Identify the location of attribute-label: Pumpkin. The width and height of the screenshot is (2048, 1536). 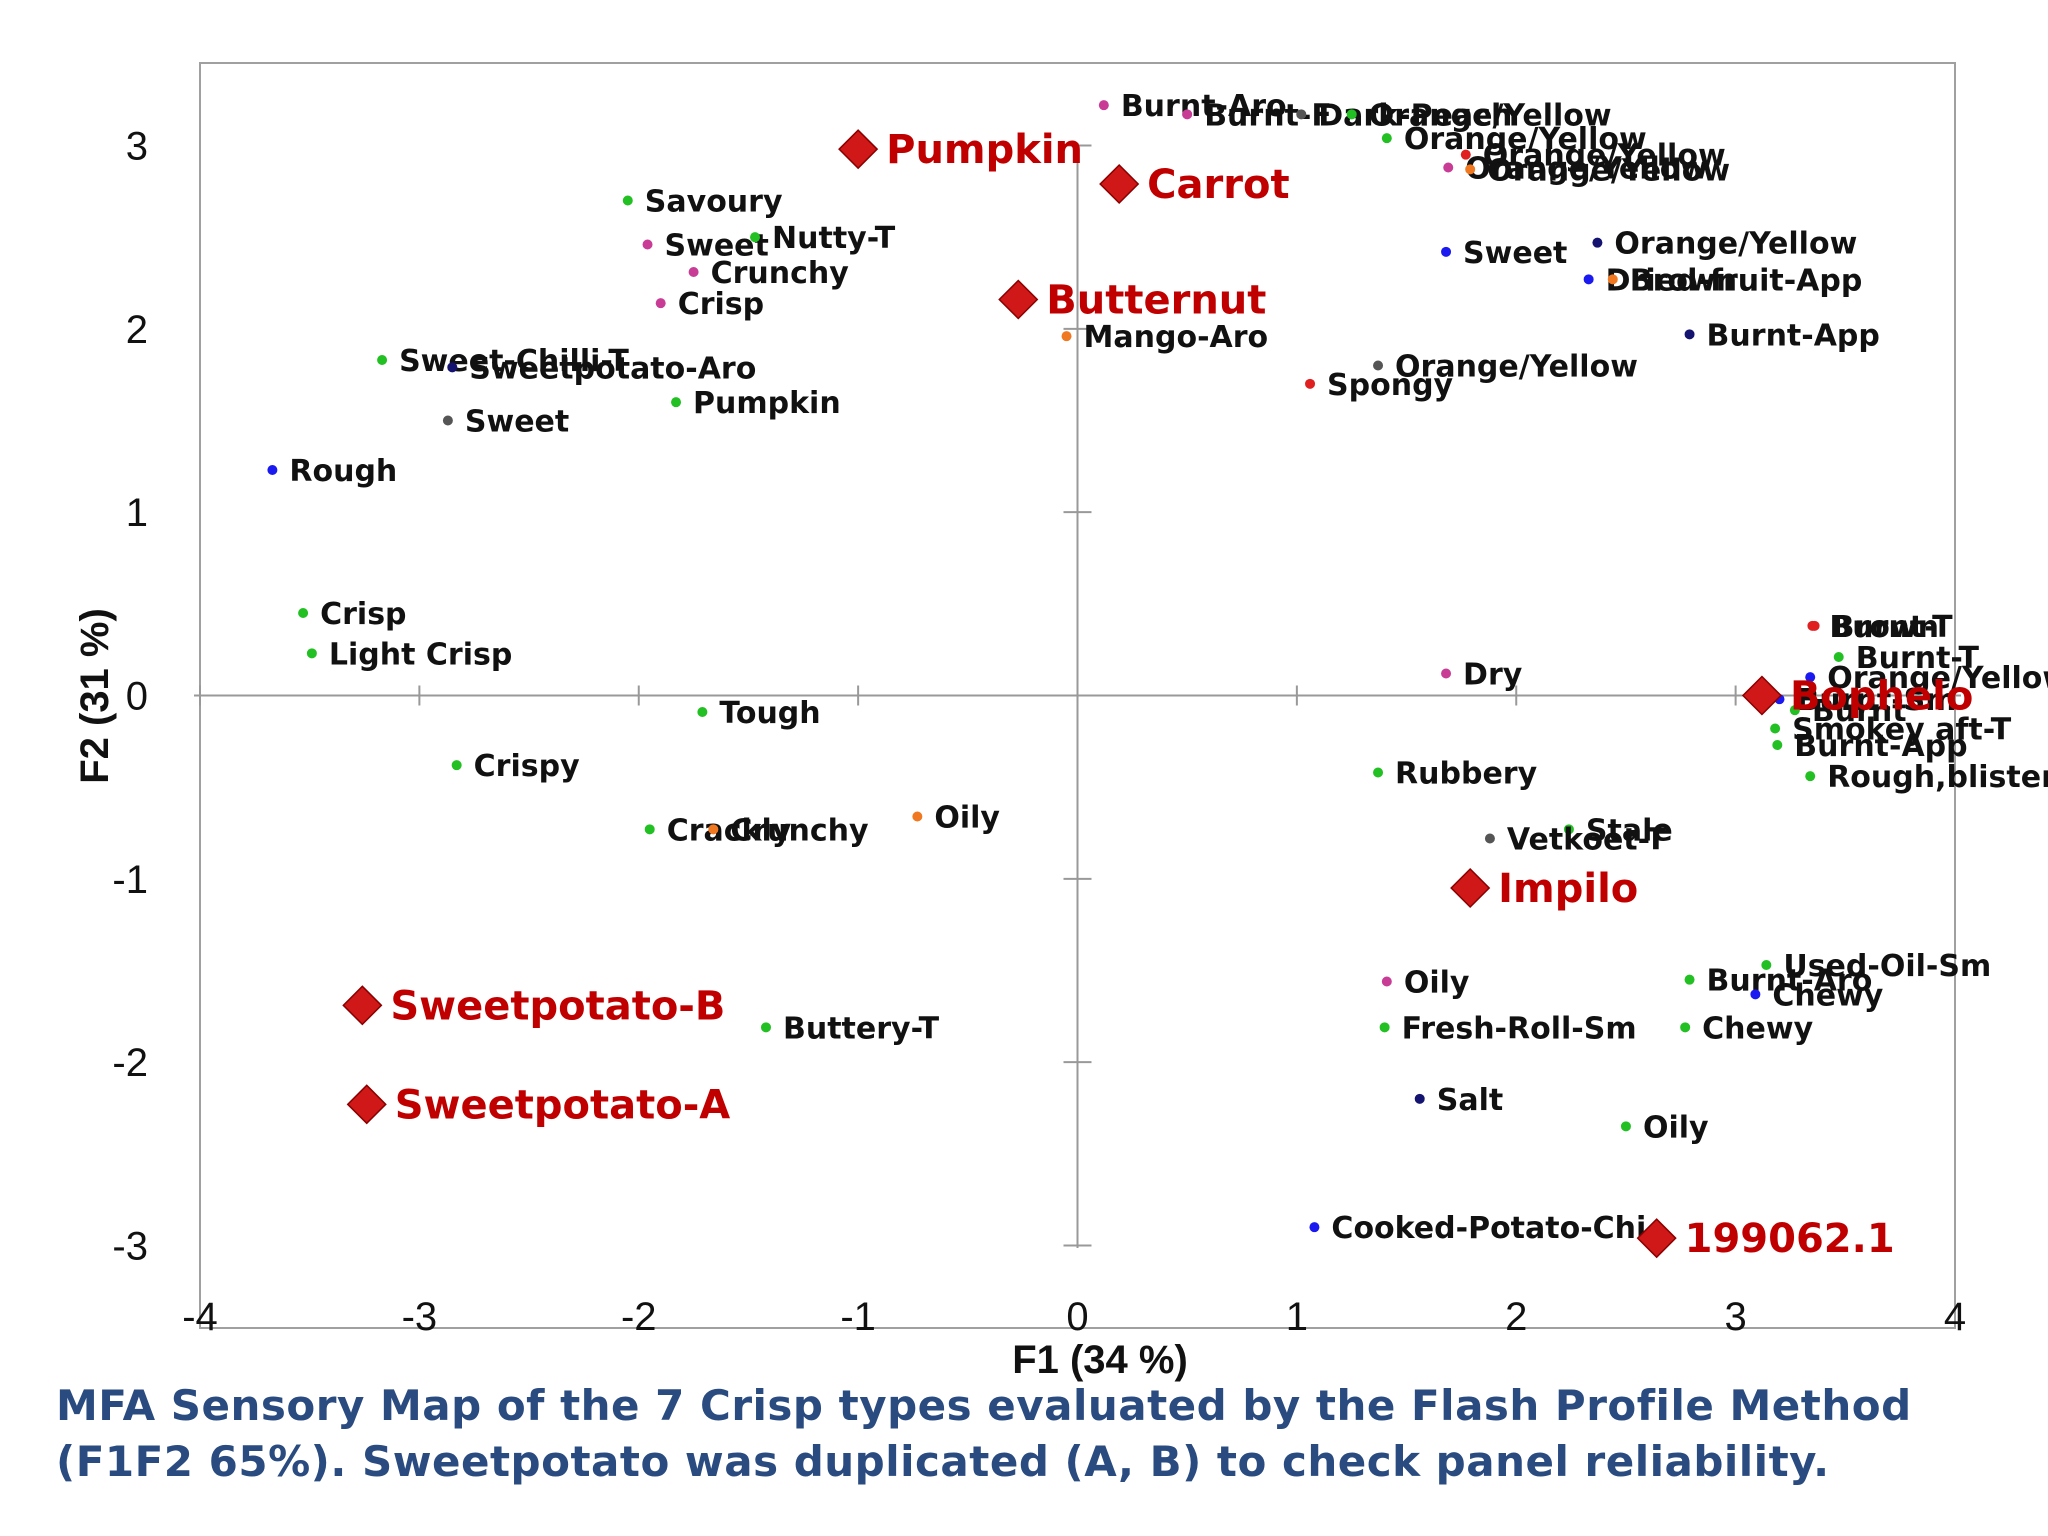
(767, 403).